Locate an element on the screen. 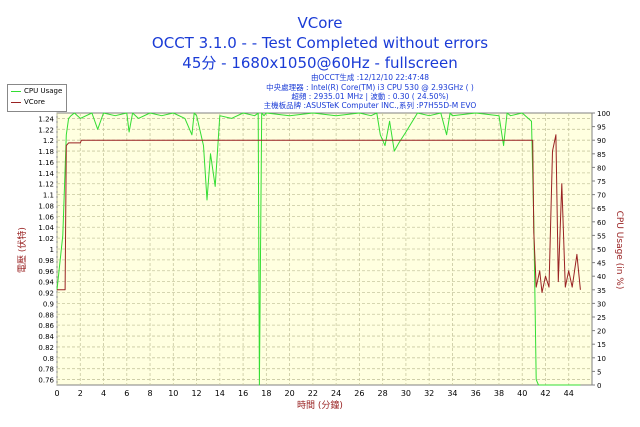  y-left-tick-label: 0.82 is located at coordinates (46, 348).